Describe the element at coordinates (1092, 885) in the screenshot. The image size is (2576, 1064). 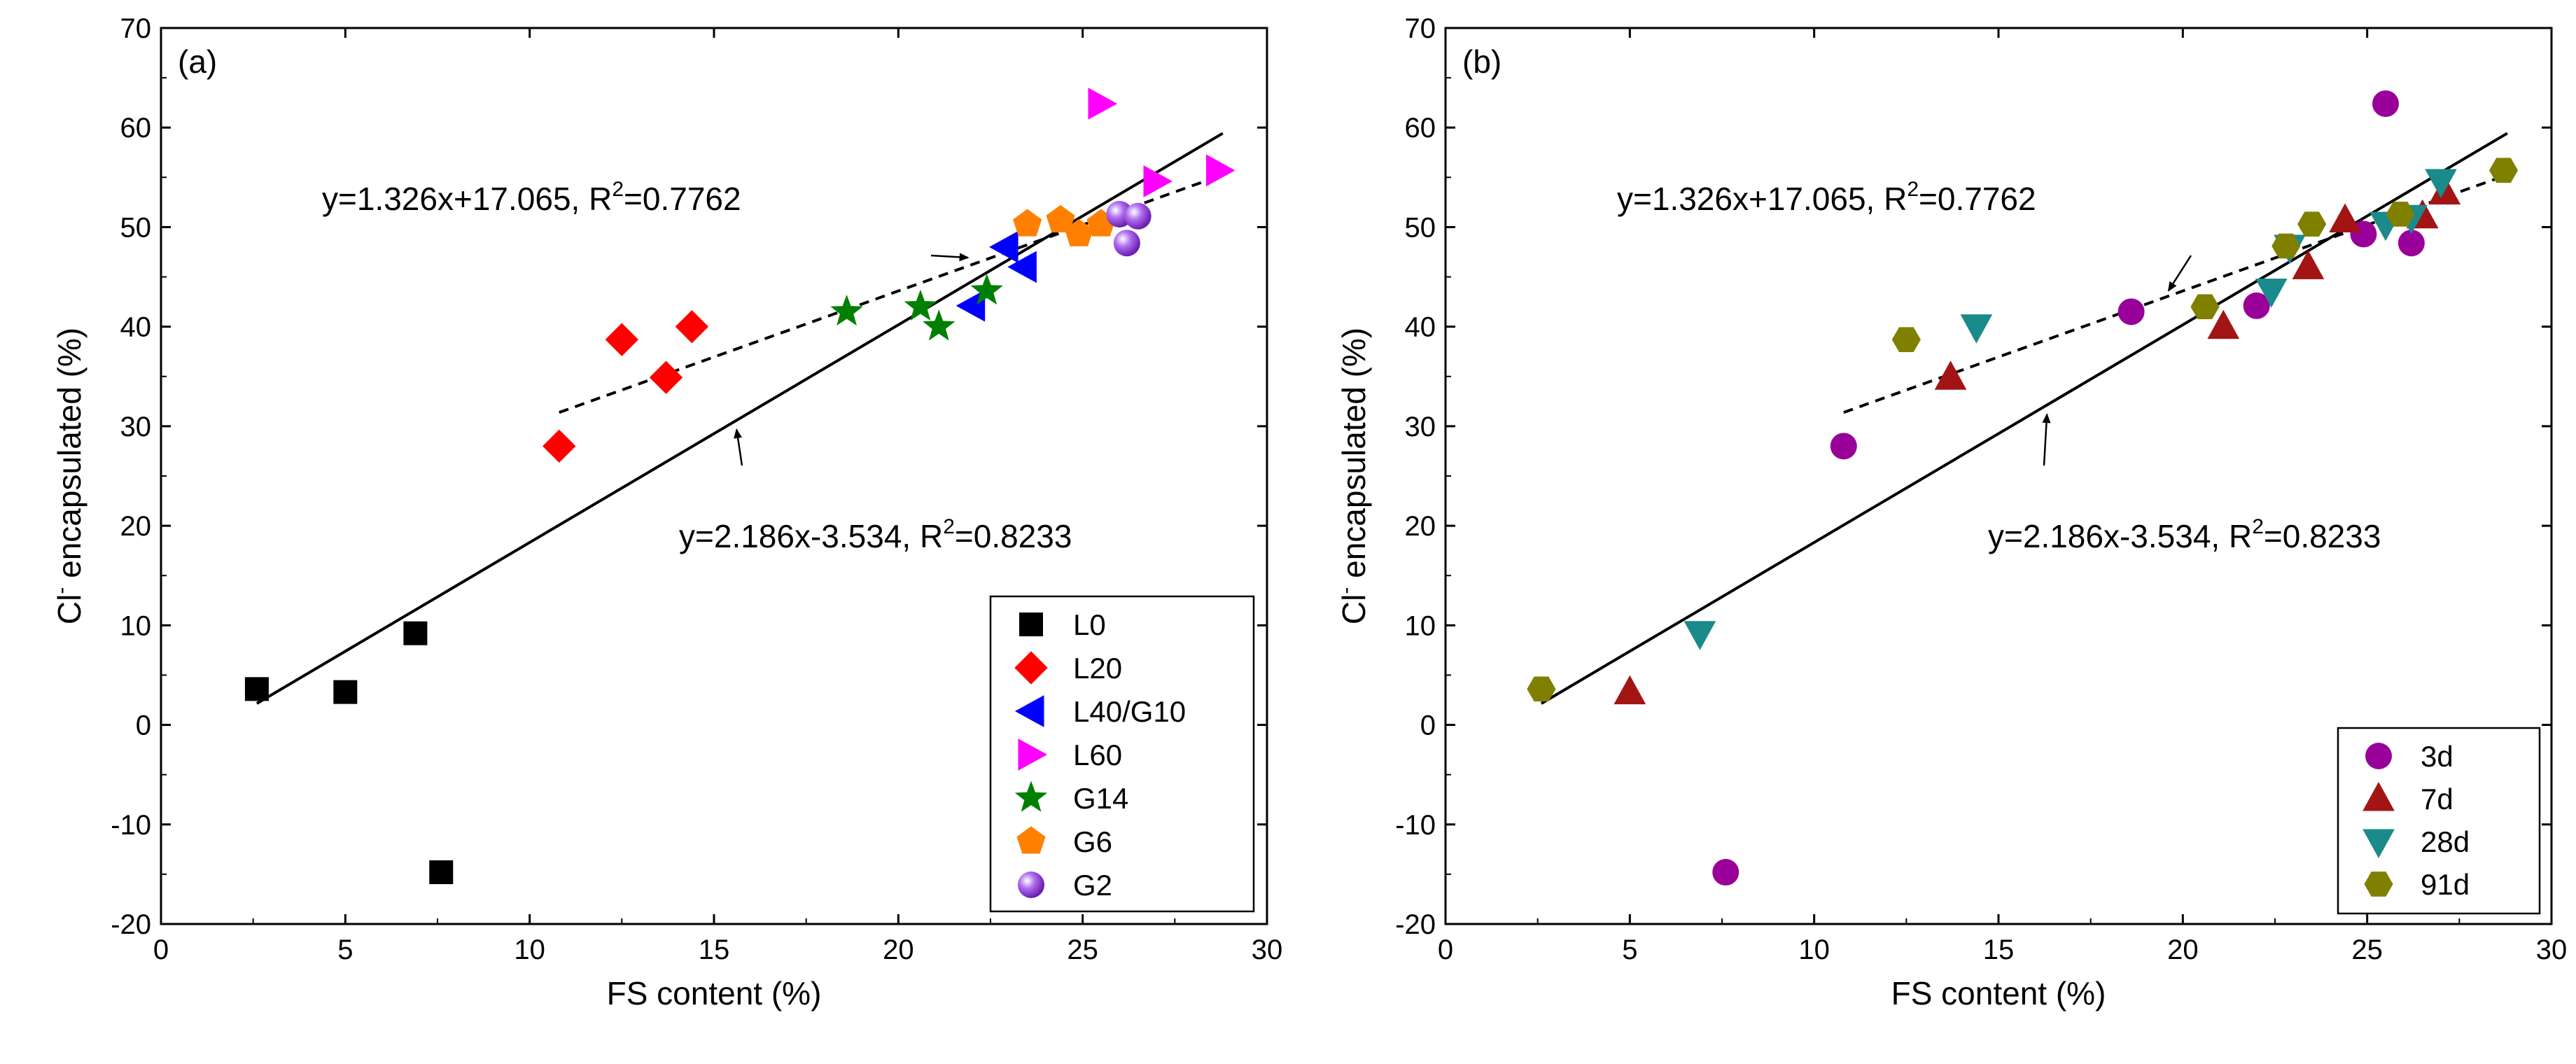
I see `legend-label: G2` at that location.